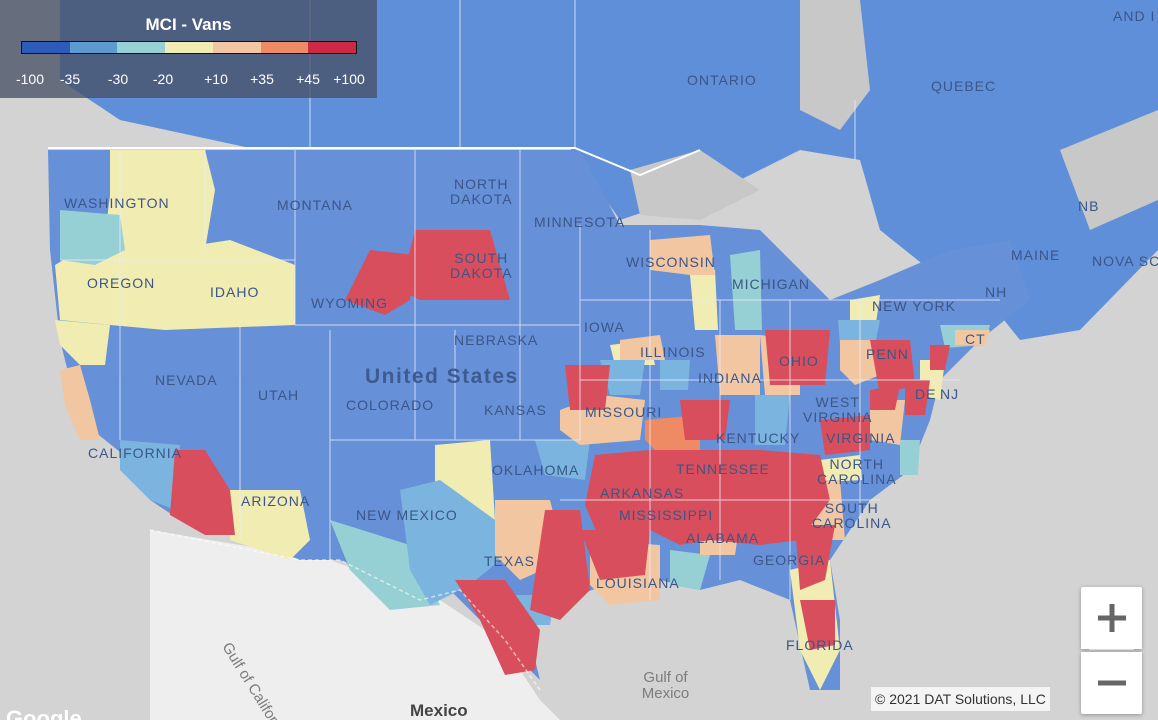 Image resolution: width=1158 pixels, height=720 pixels. I want to click on label-iowa: IOWA, so click(604, 327).